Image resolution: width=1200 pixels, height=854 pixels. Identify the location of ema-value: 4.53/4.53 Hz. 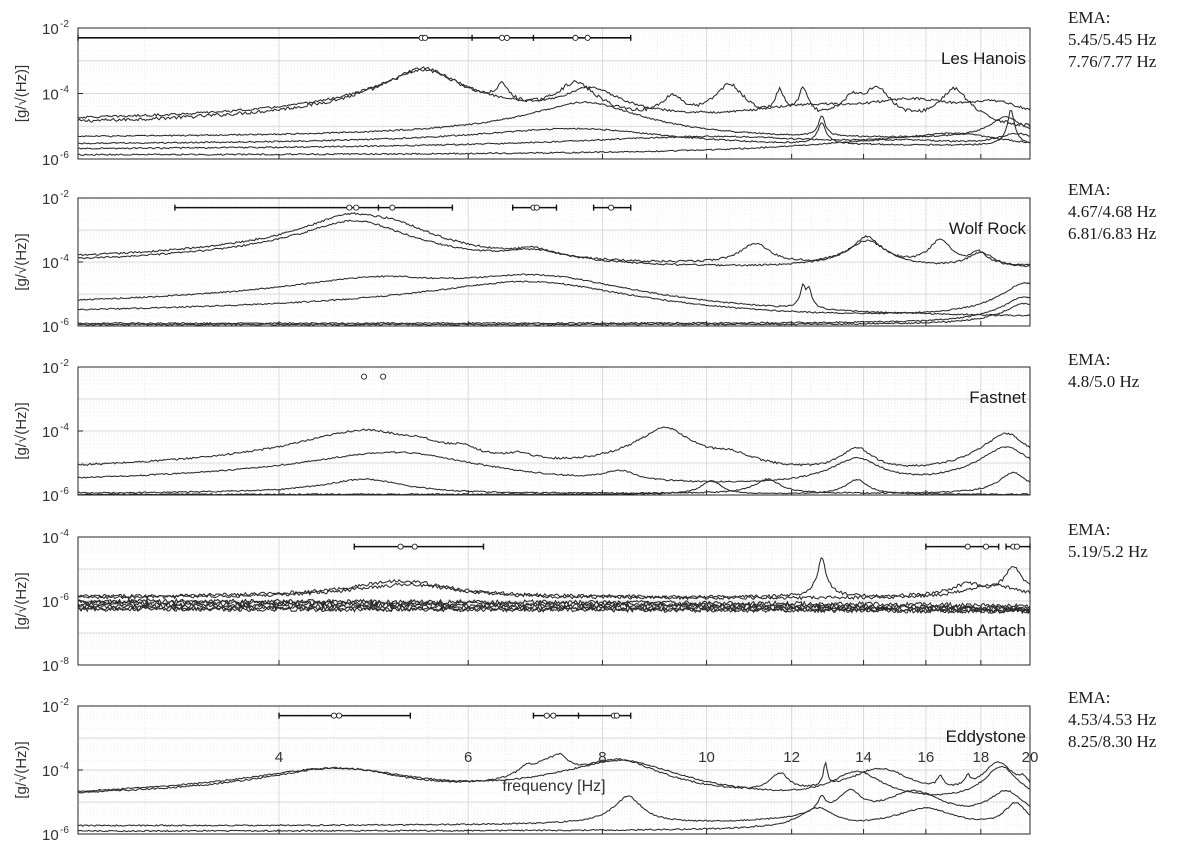
(1112, 719).